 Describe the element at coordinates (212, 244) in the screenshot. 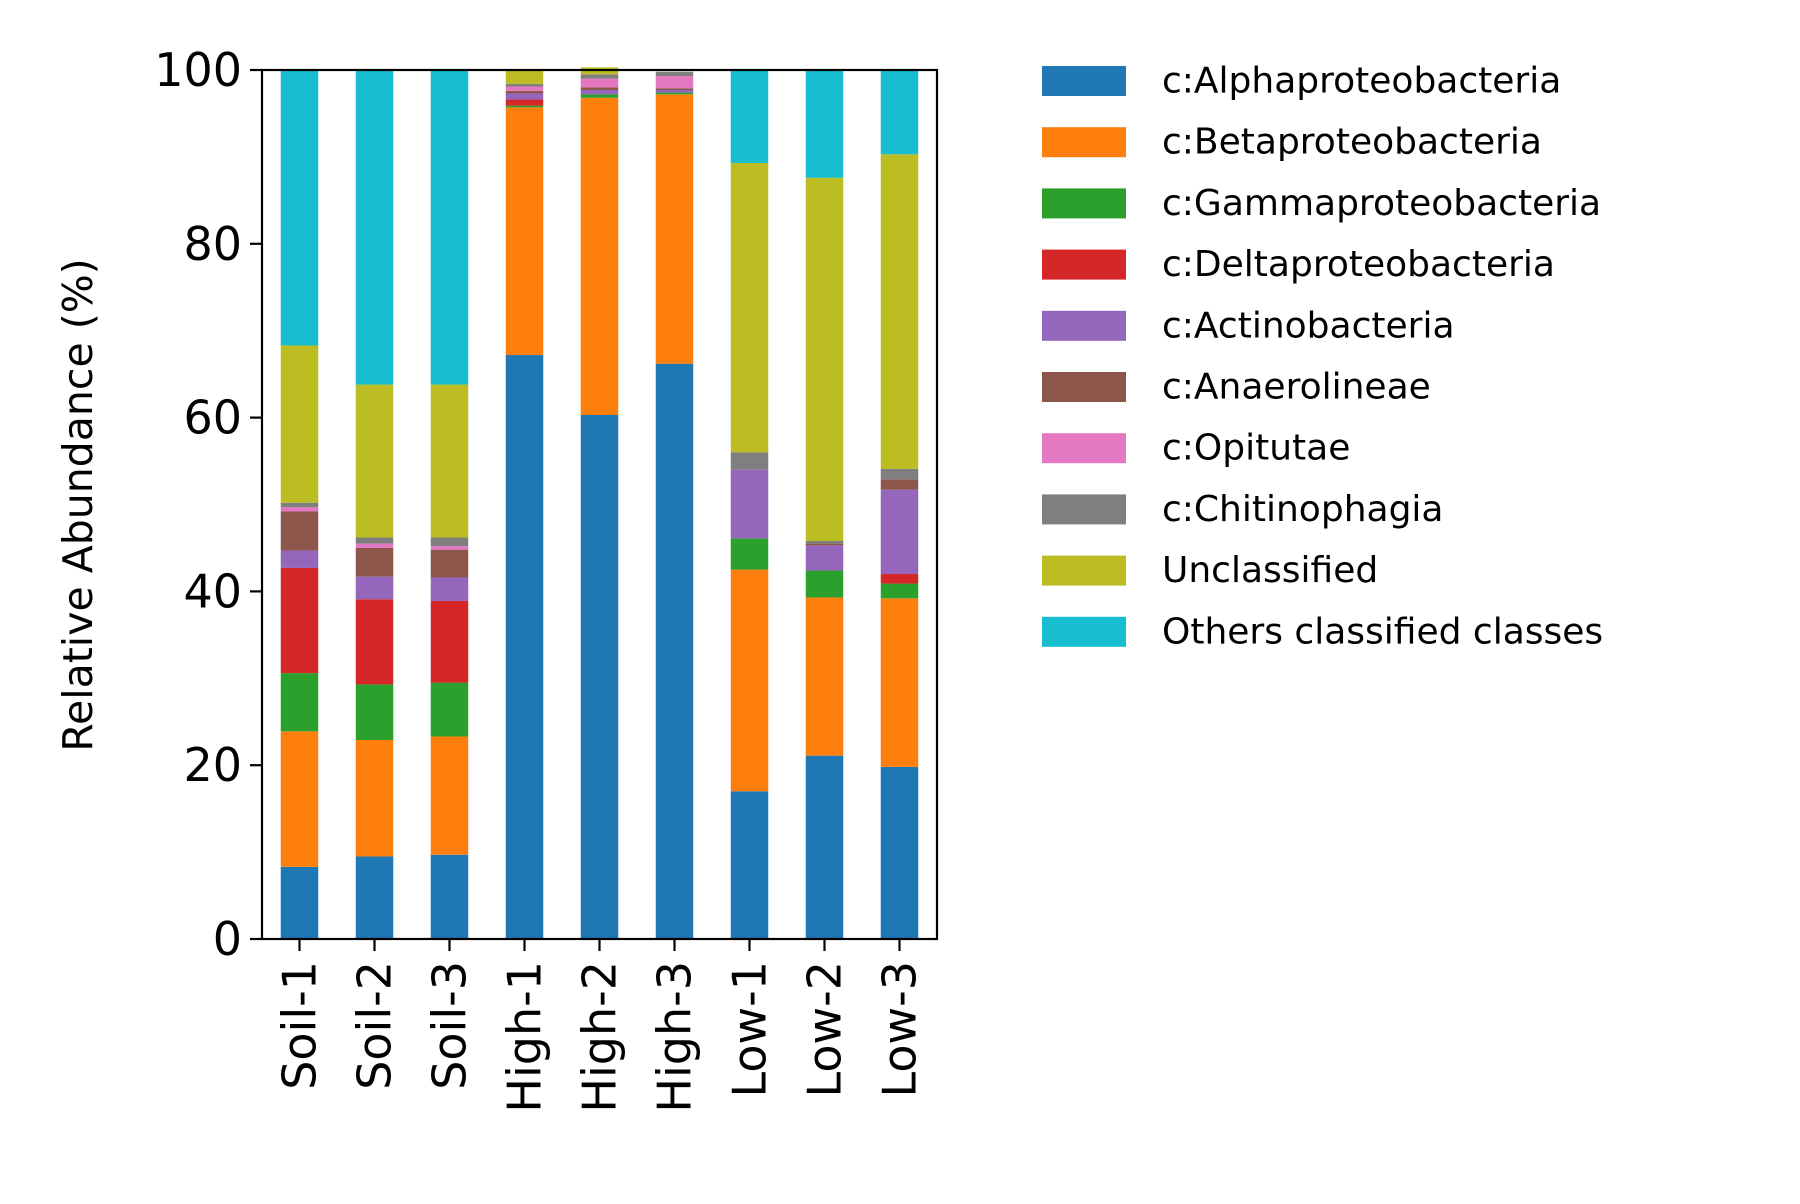

I see `y-tick-label: 80` at that location.